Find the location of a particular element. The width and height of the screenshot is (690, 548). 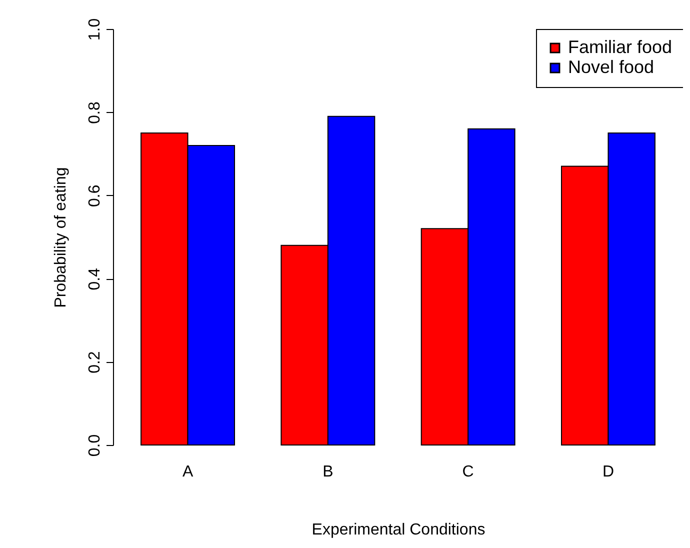

x-tick-label: A is located at coordinates (188, 472).